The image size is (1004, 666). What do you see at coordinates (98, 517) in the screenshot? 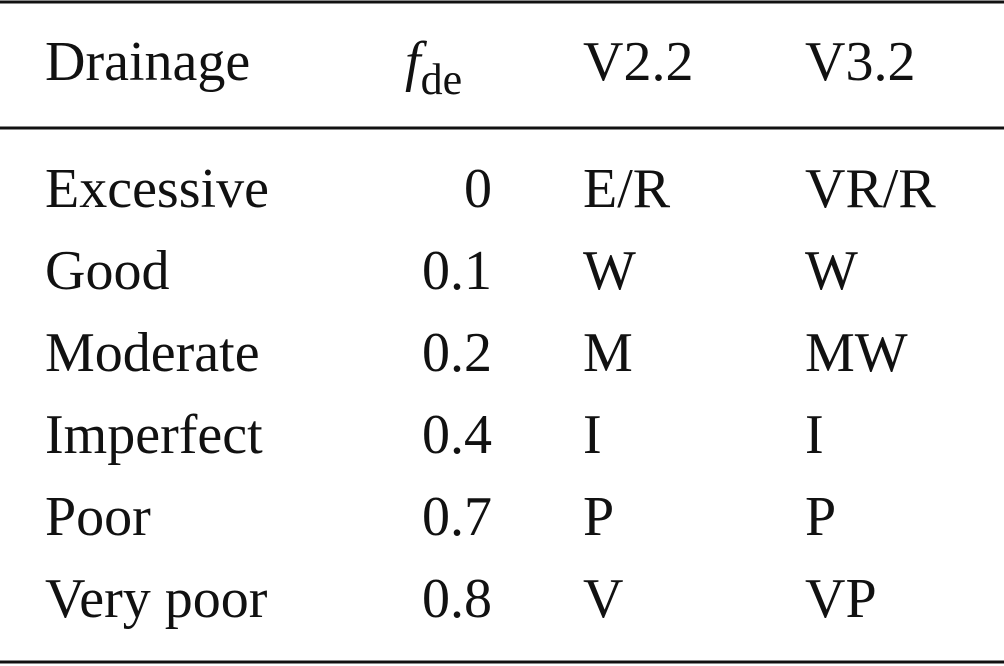
I see `table-cell: Poor` at bounding box center [98, 517].